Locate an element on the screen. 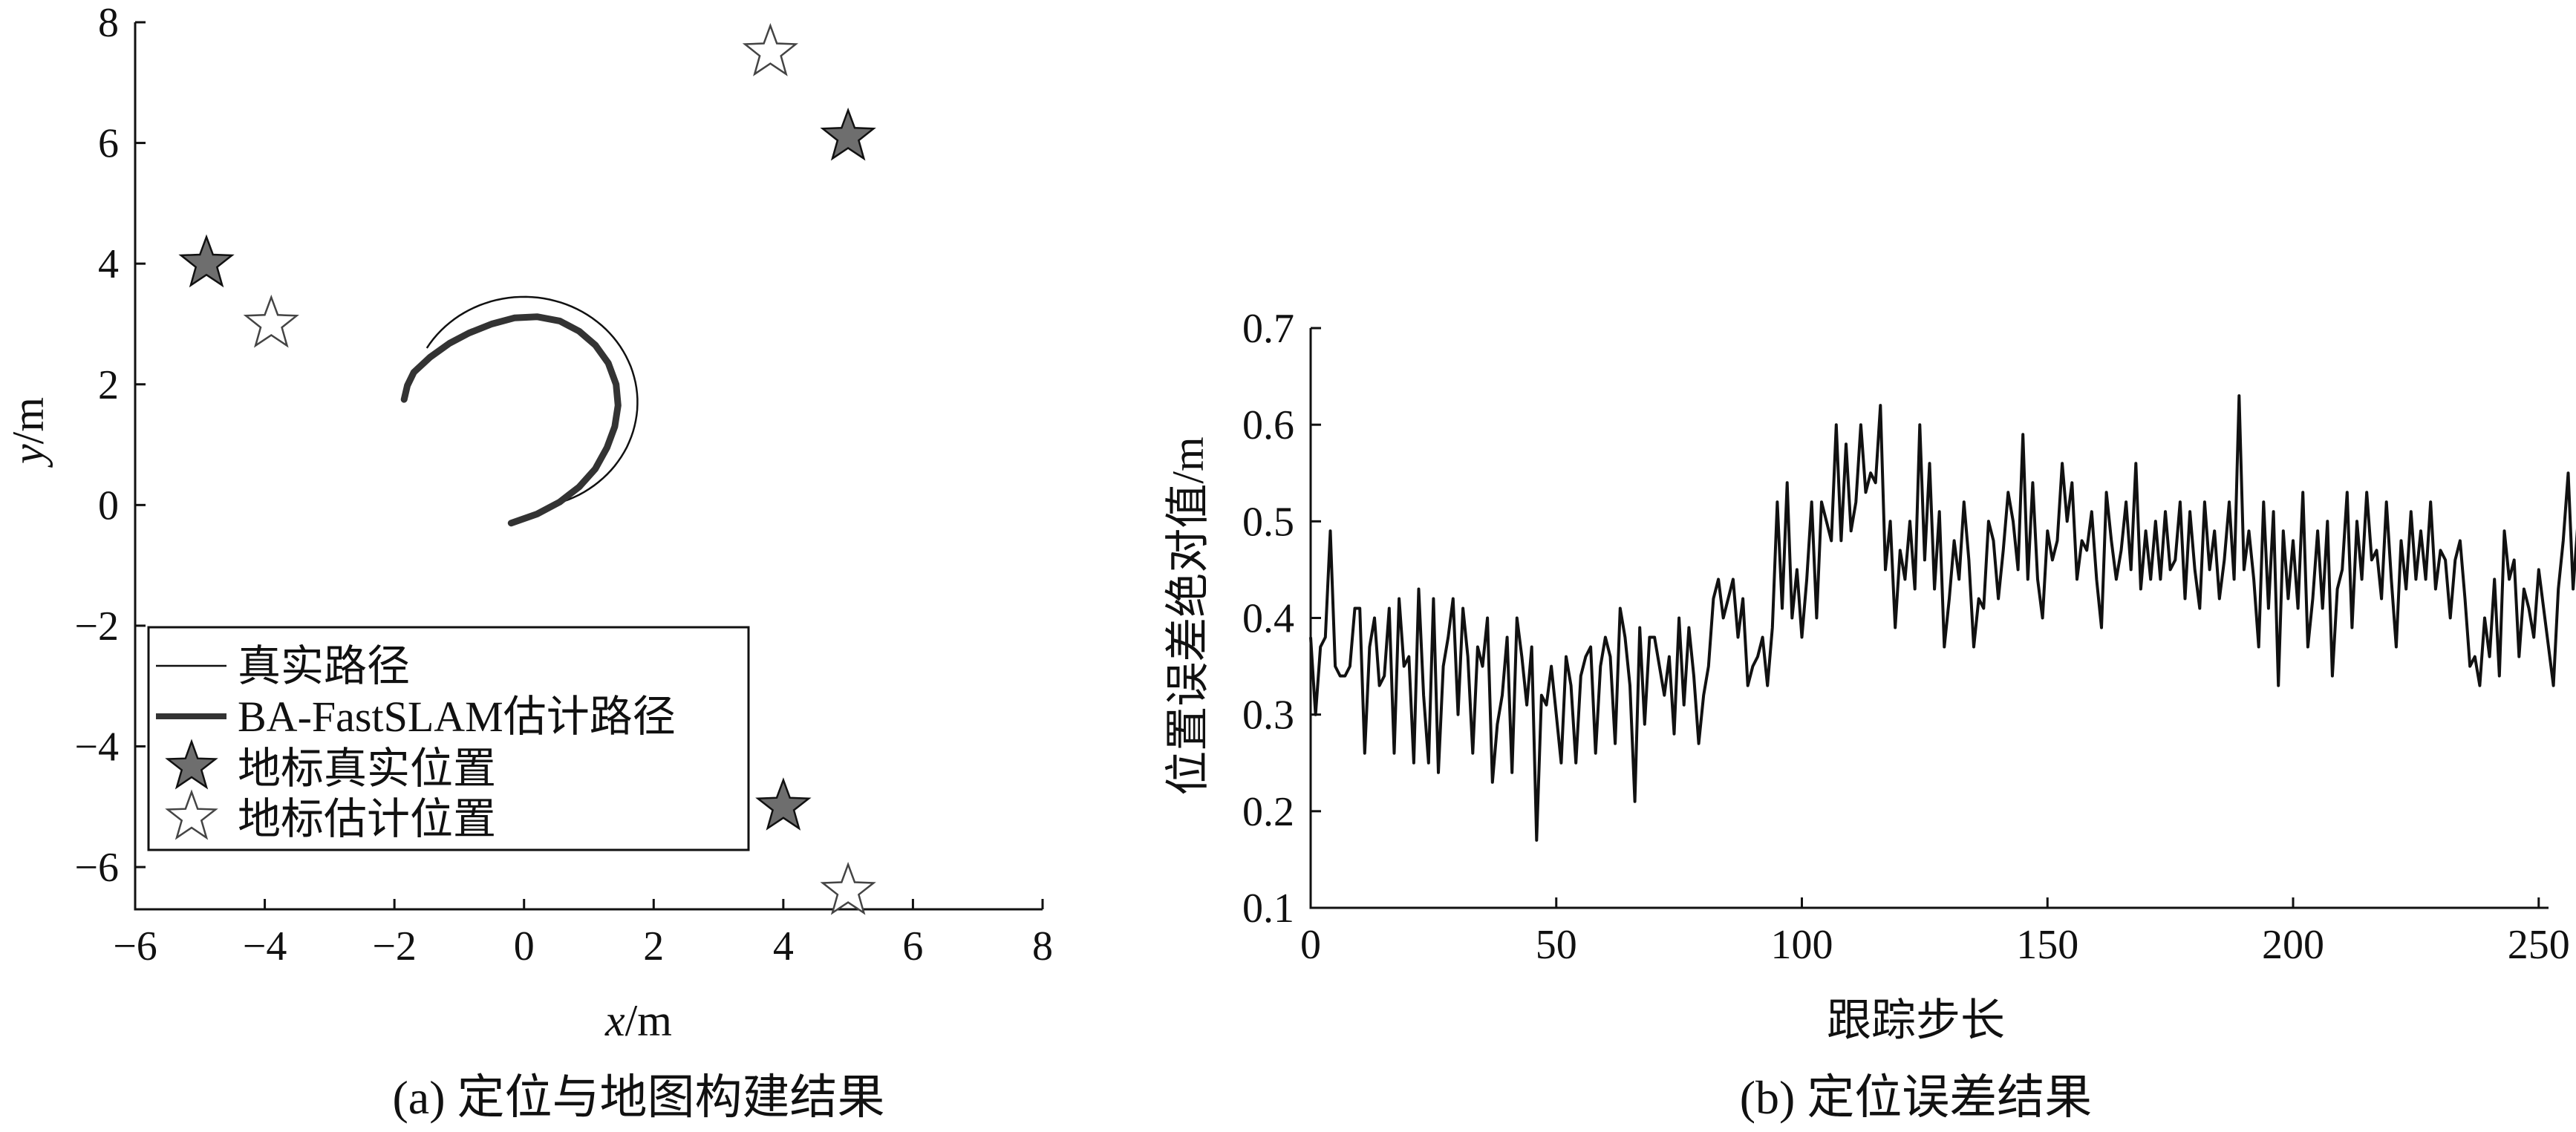 This screenshot has width=2576, height=1132. y-tick-label: 8 is located at coordinates (108, 23).